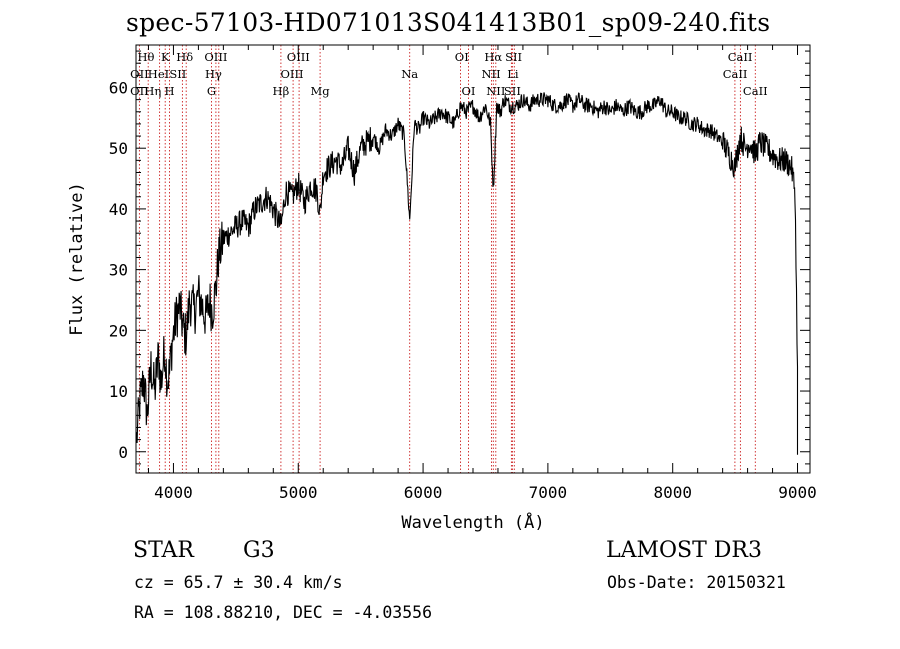 Image resolution: width=900 pixels, height=649 pixels. I want to click on survey-name: LAMOST DR3, so click(684, 550).